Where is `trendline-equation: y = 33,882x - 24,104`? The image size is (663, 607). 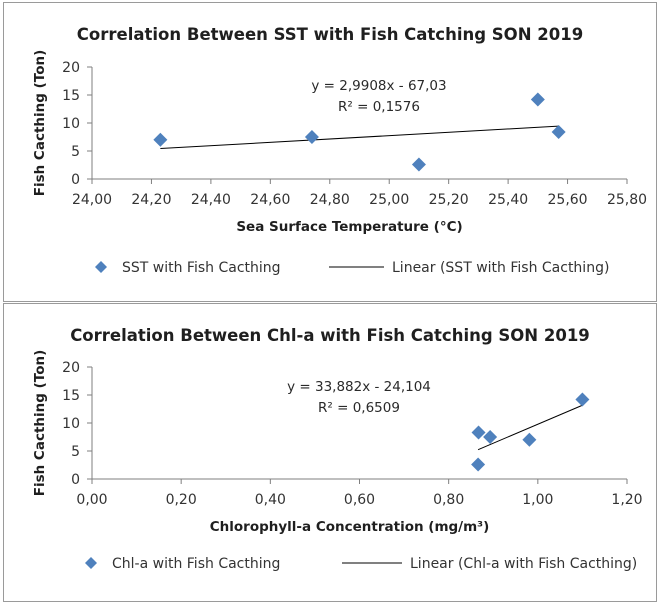
trendline-equation: y = 33,882x - 24,104 is located at coordinates (359, 387).